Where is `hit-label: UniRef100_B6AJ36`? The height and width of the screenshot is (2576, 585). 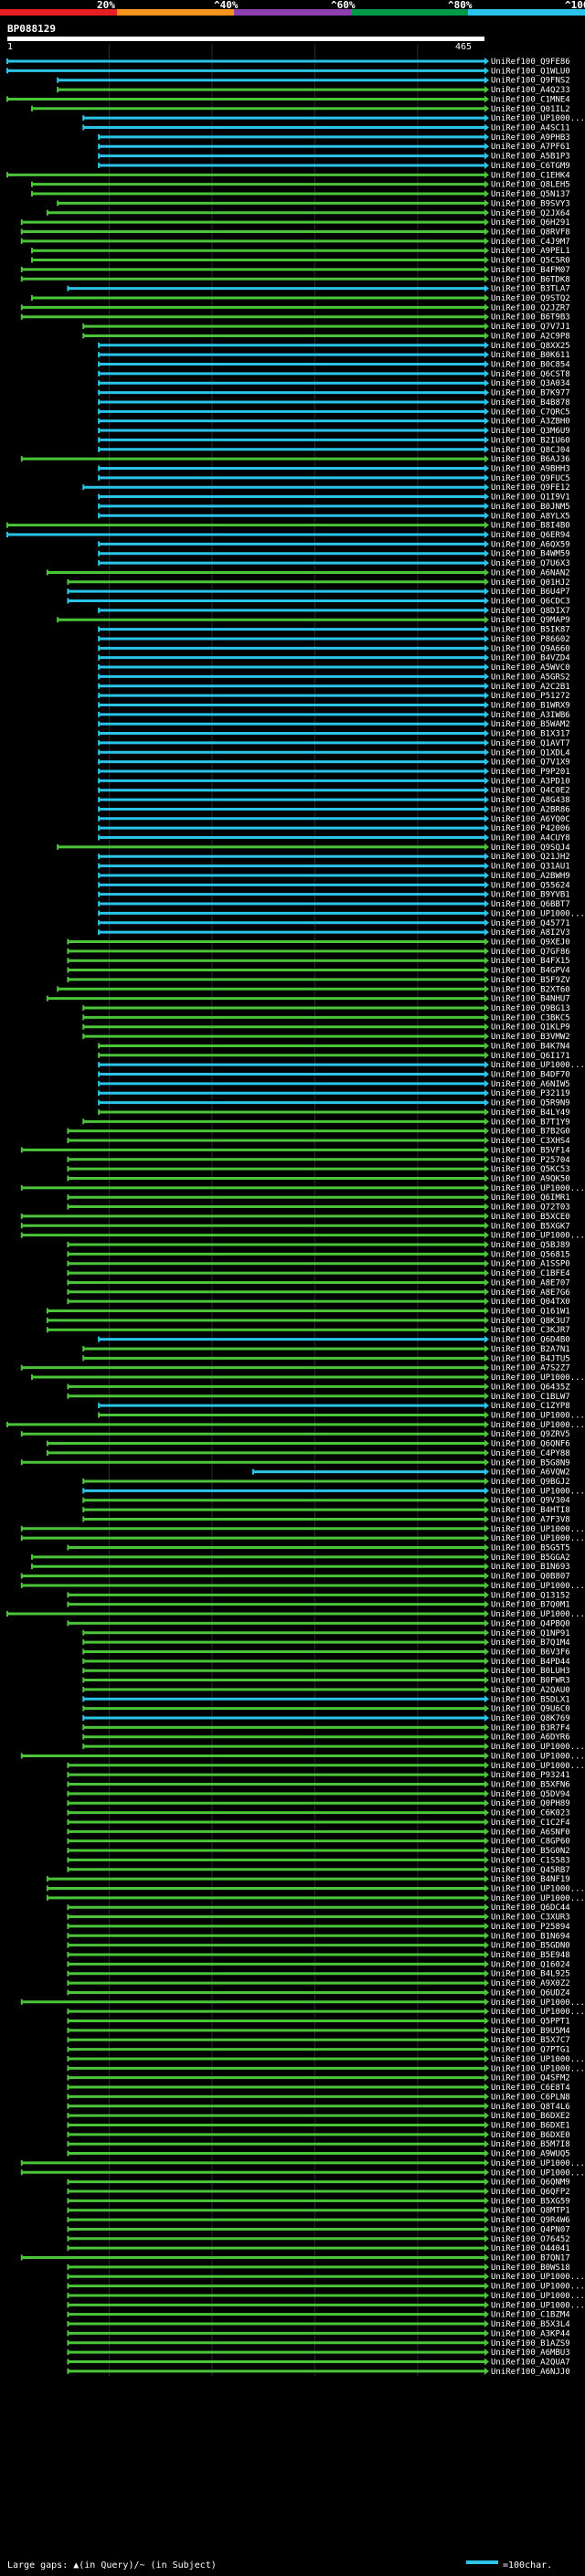 hit-label: UniRef100_B6AJ36 is located at coordinates (531, 459).